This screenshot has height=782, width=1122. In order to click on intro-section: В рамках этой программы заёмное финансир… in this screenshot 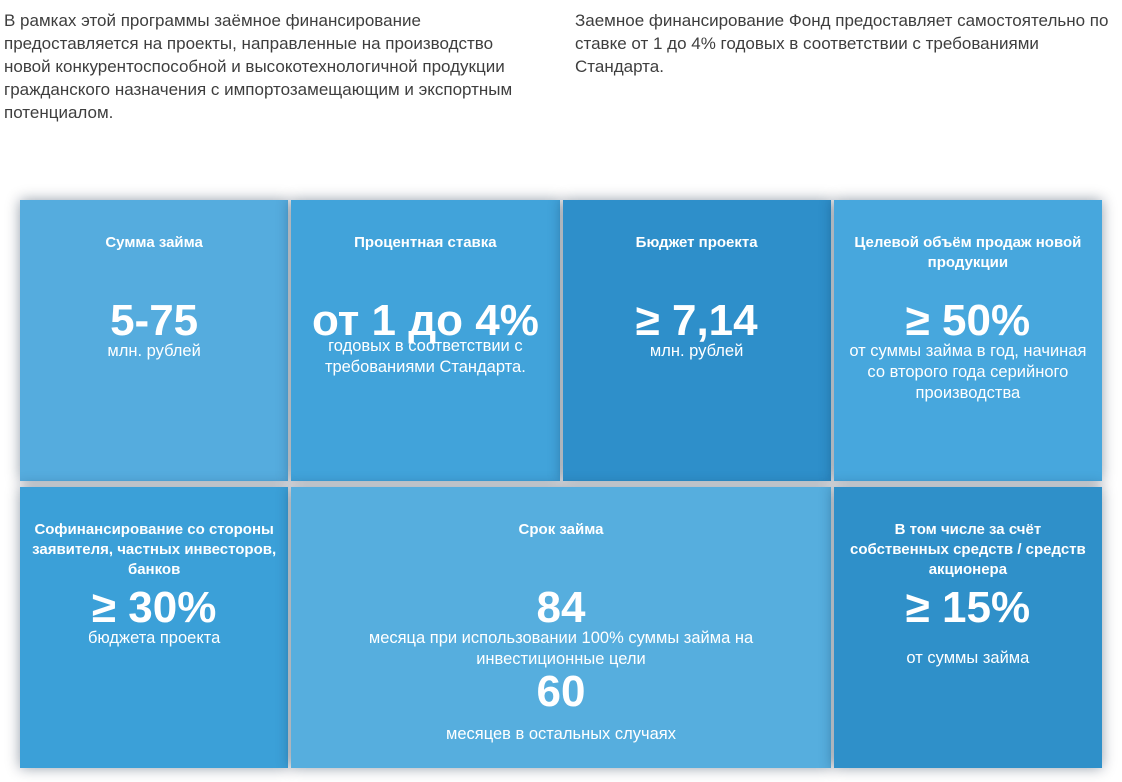, I will do `click(563, 66)`.